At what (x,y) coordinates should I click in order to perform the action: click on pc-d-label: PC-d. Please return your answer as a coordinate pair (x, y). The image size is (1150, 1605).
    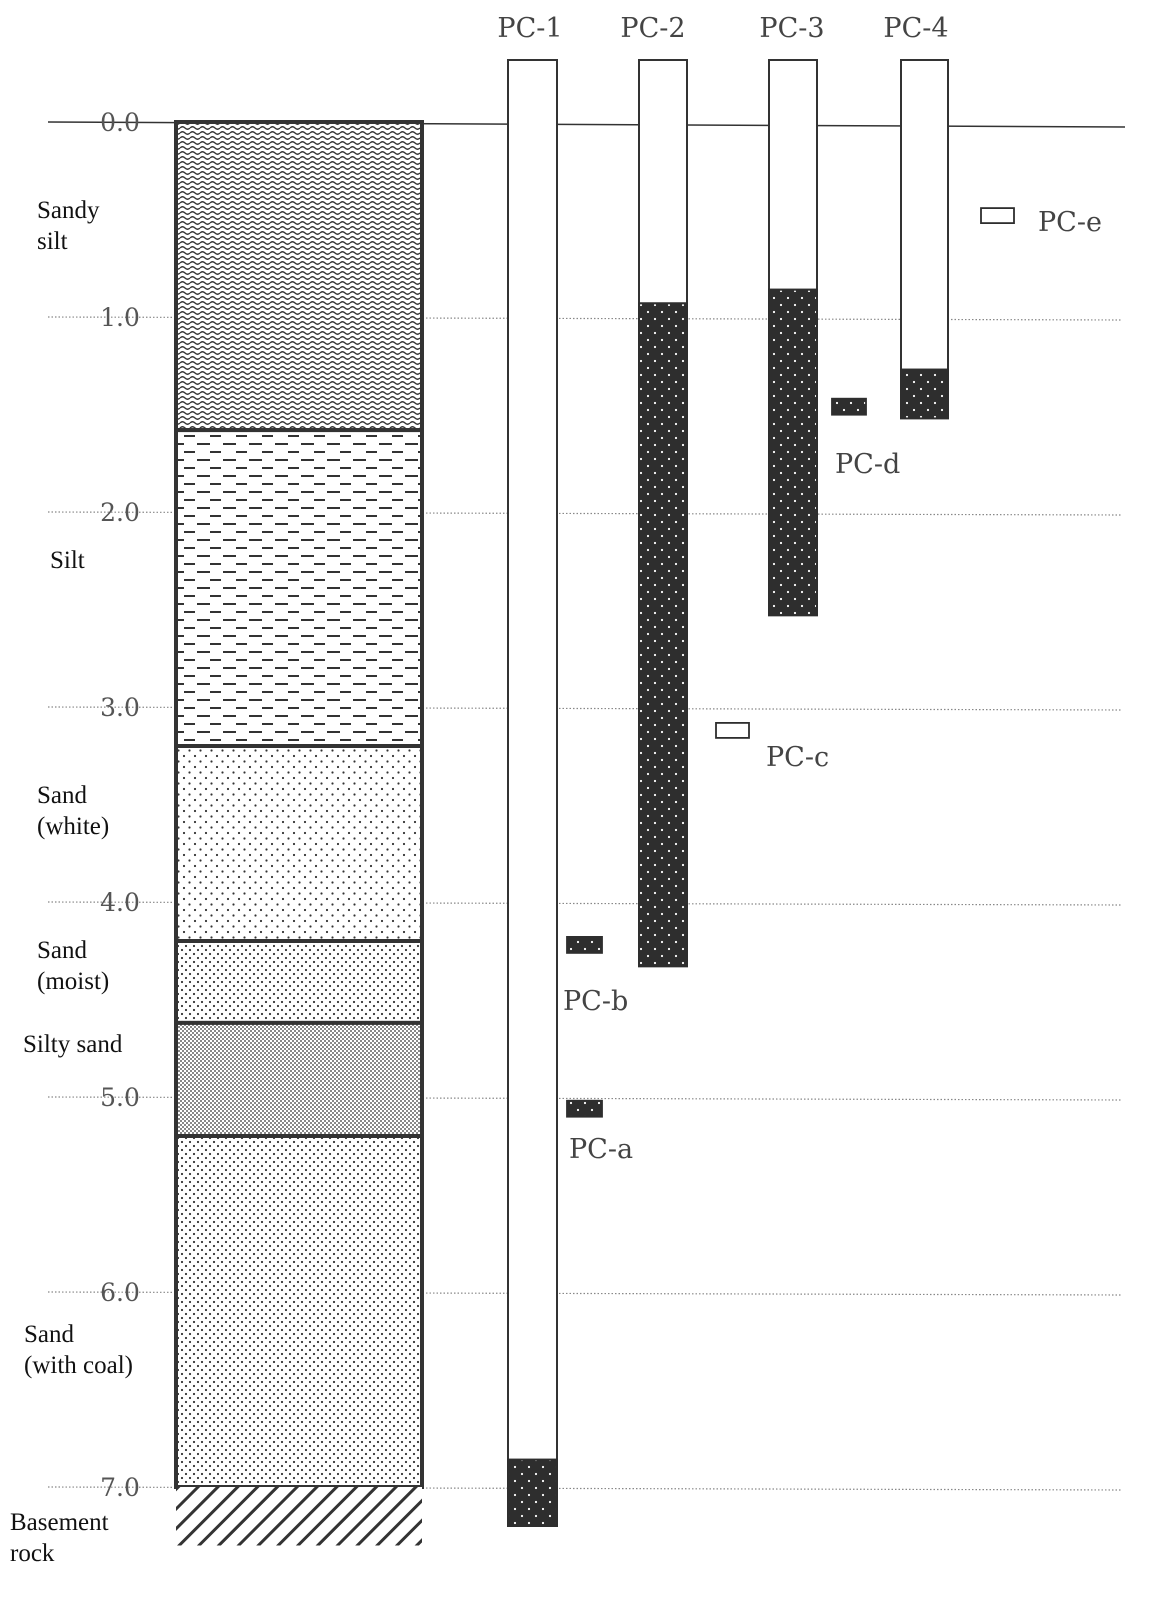
    Looking at the image, I should click on (867, 464).